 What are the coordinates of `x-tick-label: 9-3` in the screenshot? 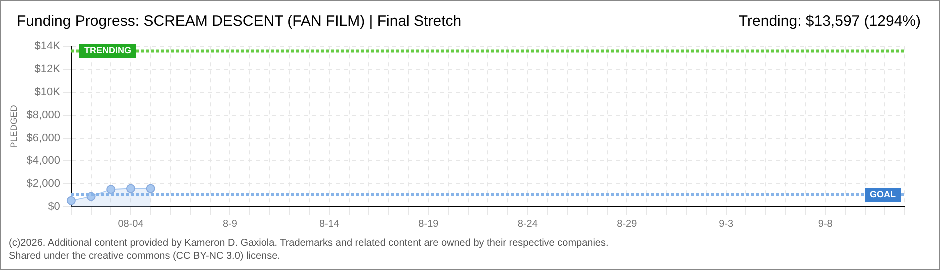 It's located at (726, 224).